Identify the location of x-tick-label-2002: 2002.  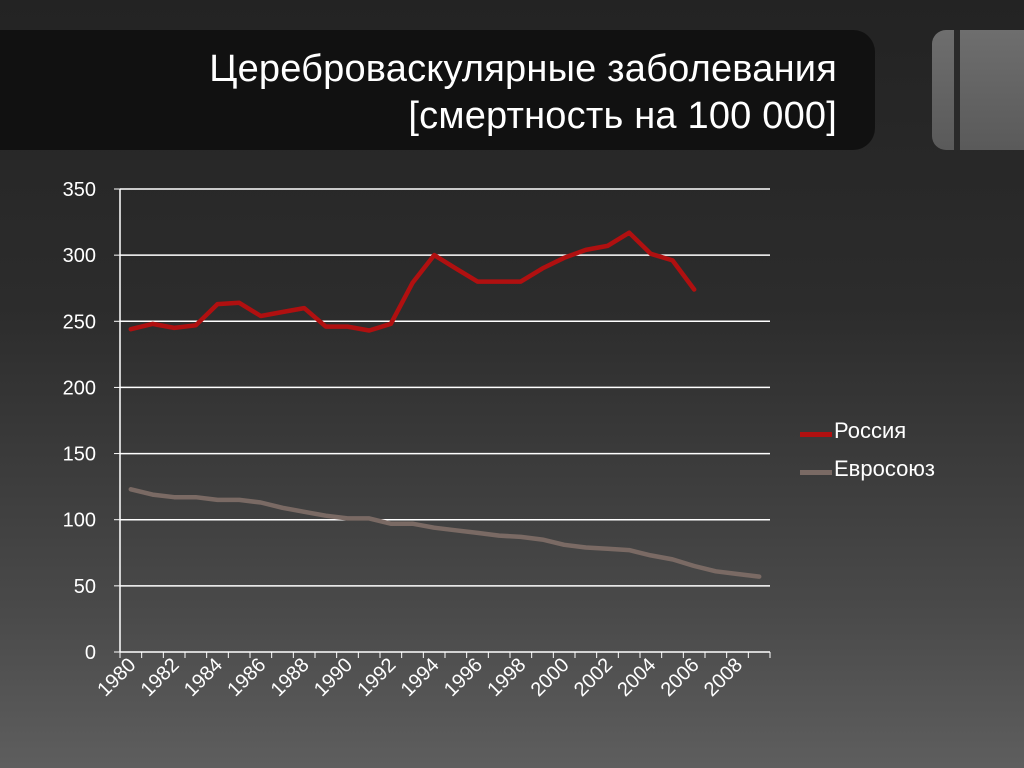
(593, 677).